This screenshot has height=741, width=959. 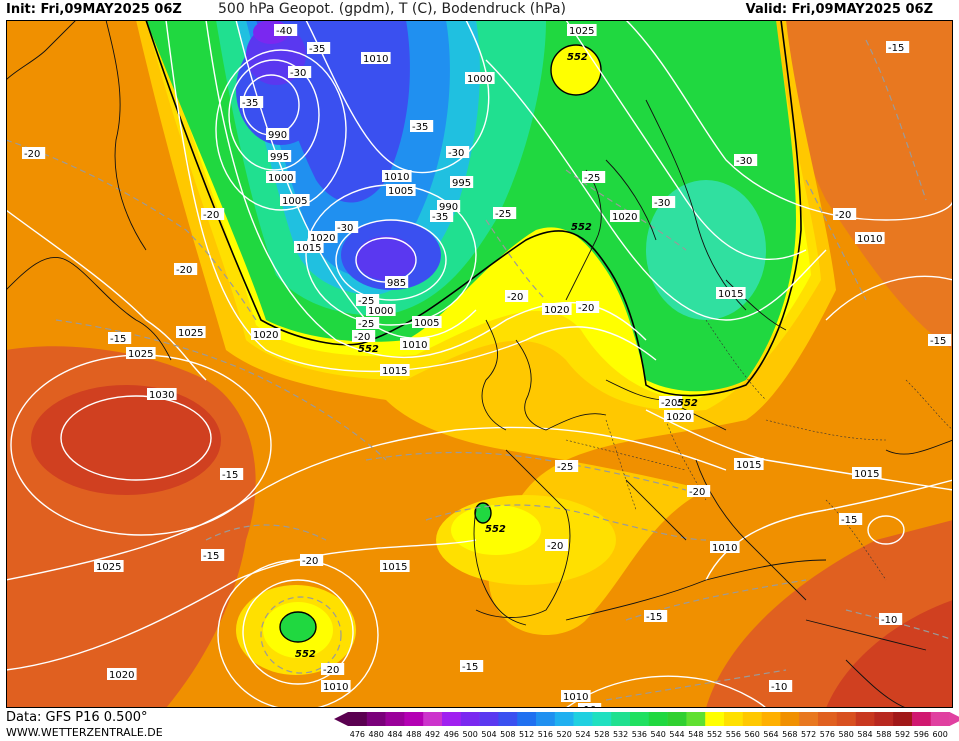 I want to click on init-time-label: Init: Fri,09MAY2025 06Z, so click(x=94, y=9).